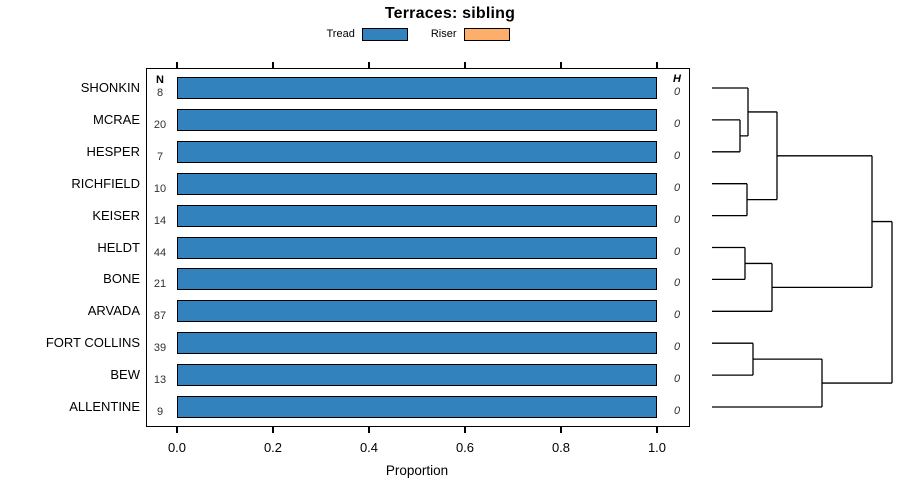 Image resolution: width=900 pixels, height=500 pixels. What do you see at coordinates (160, 380) in the screenshot?
I see `n-value: 13` at bounding box center [160, 380].